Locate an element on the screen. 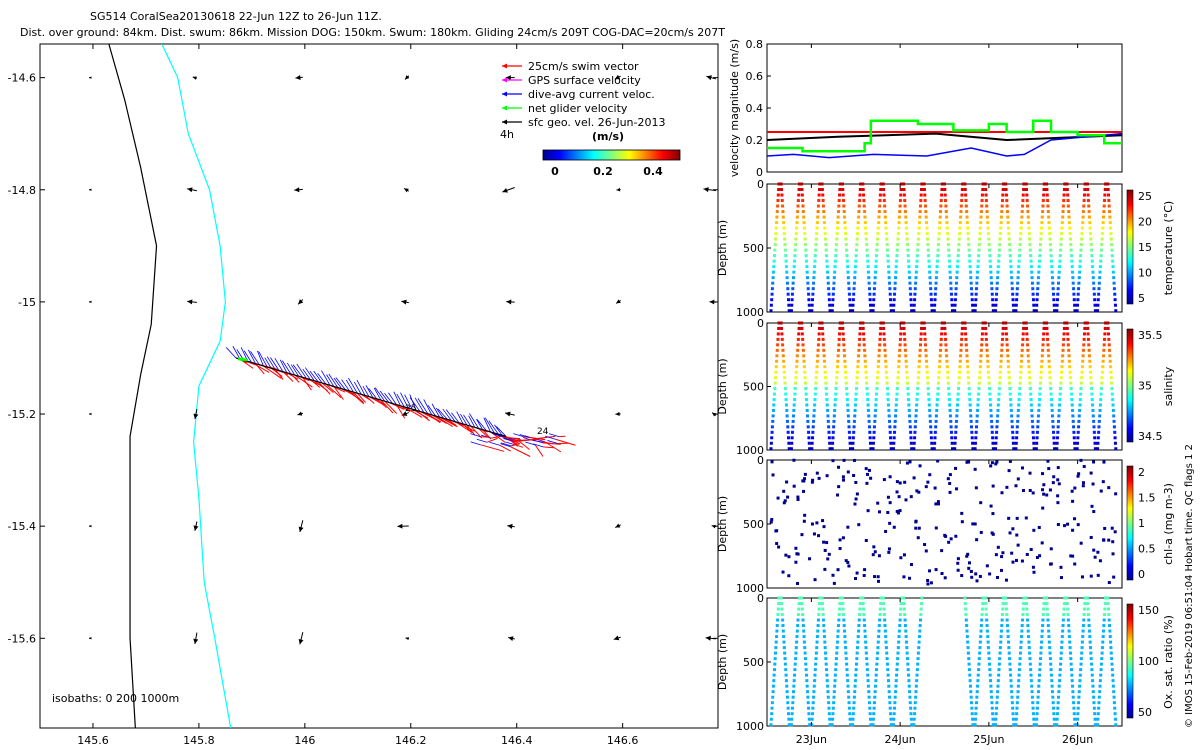 The image size is (1200, 750). isobath-200m is located at coordinates (196, 386).